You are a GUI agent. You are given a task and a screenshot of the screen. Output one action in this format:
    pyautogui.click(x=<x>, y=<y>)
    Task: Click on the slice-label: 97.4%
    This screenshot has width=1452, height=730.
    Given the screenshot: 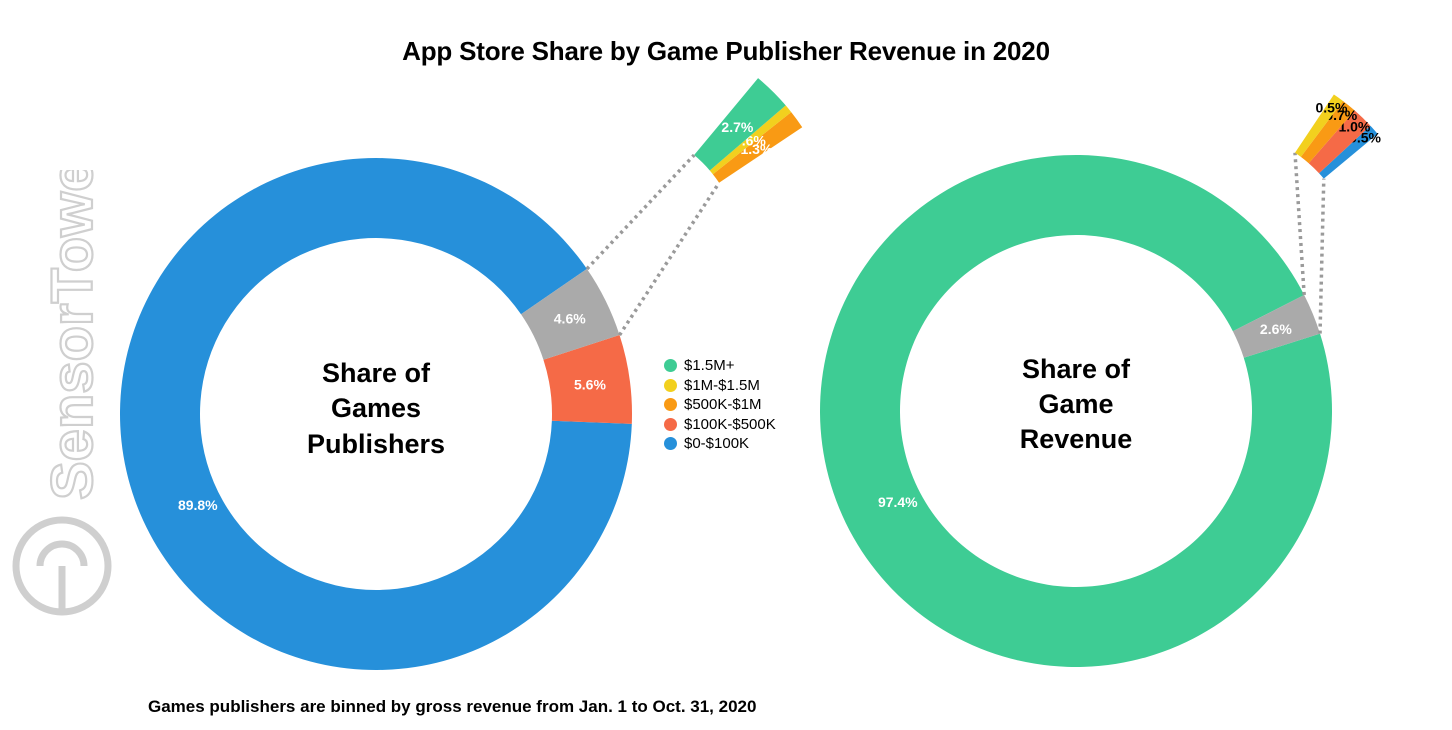 What is the action you would take?
    pyautogui.click(x=898, y=502)
    